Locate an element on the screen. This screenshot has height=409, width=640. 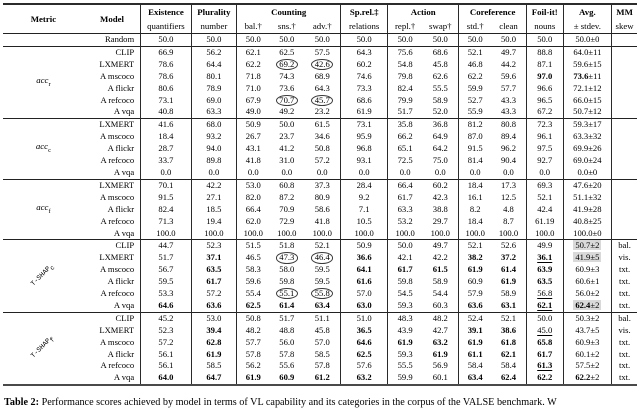
value-cell: 63.5 is located at coordinates (544, 282).